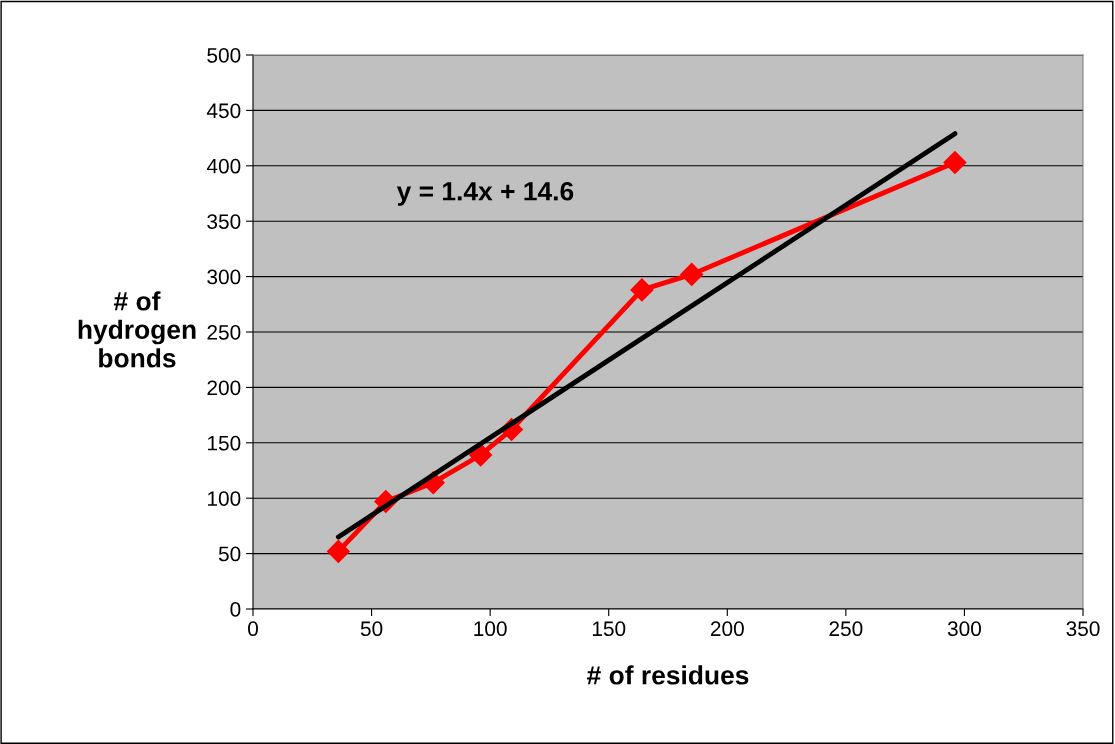 This screenshot has height=744, width=1115. Describe the element at coordinates (229, 554) in the screenshot. I see `y-tick-label: 50` at that location.